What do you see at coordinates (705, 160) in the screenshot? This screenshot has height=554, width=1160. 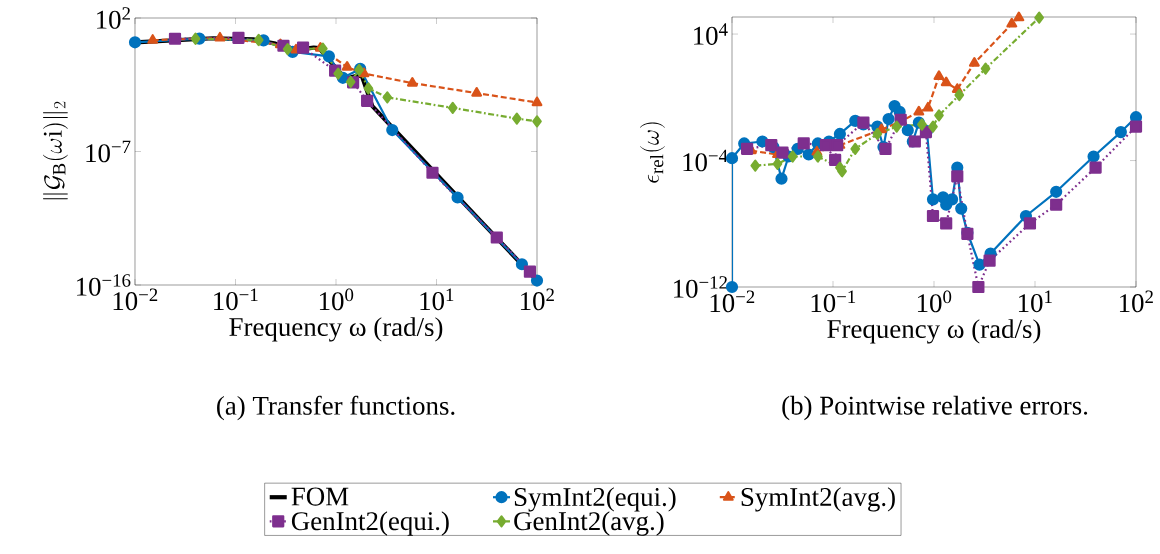 I see `y-tick-label: 10$^{−4}$` at bounding box center [705, 160].